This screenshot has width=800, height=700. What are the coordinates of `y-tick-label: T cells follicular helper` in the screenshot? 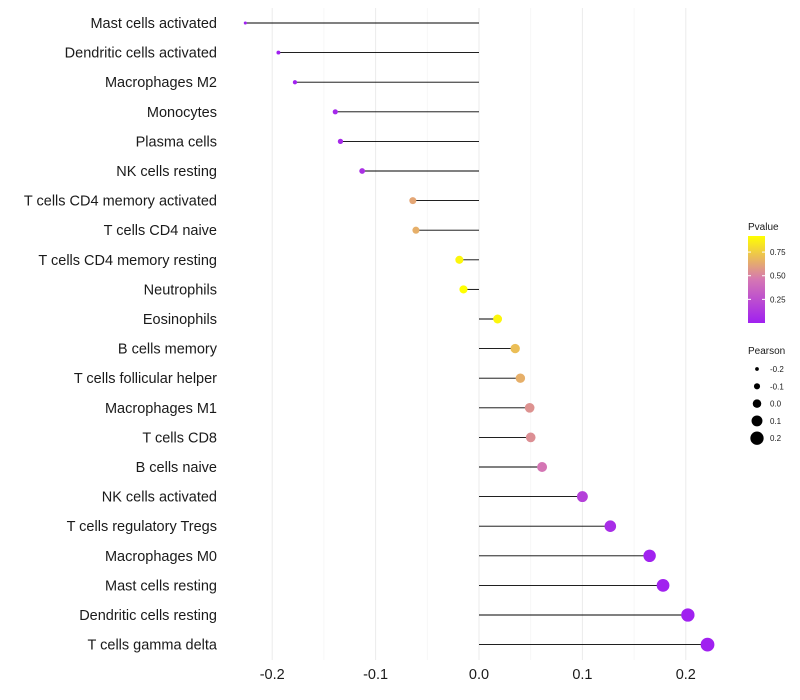 It's located at (145, 379).